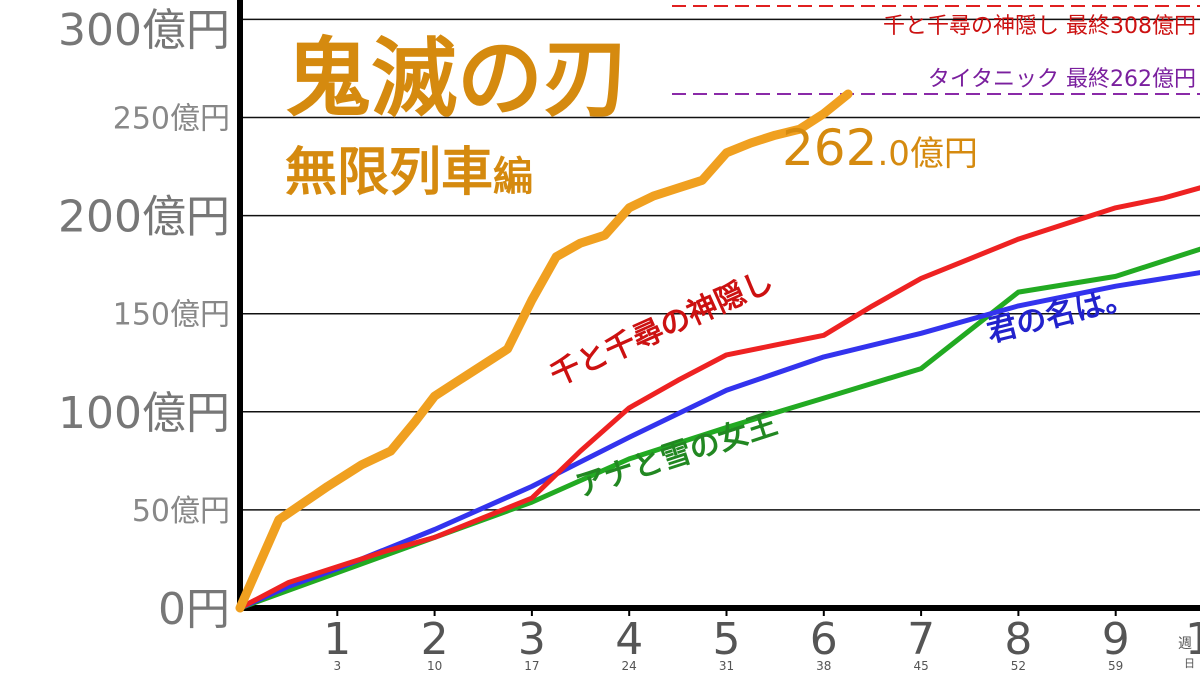 The height and width of the screenshot is (675, 1200). Describe the element at coordinates (389, 173) in the screenshot. I see `chart-subtitle-main: 無限列車` at that location.